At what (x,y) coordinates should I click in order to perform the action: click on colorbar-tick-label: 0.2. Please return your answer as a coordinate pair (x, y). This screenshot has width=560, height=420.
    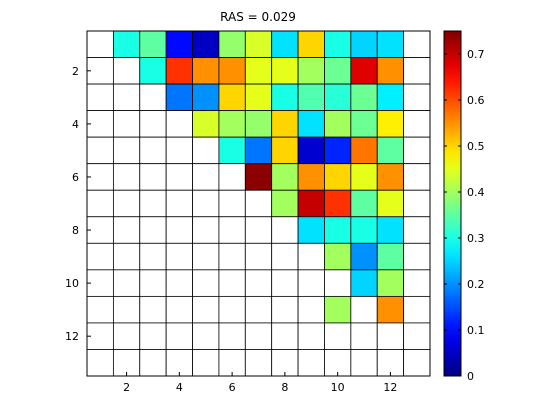
    Looking at the image, I should click on (476, 284).